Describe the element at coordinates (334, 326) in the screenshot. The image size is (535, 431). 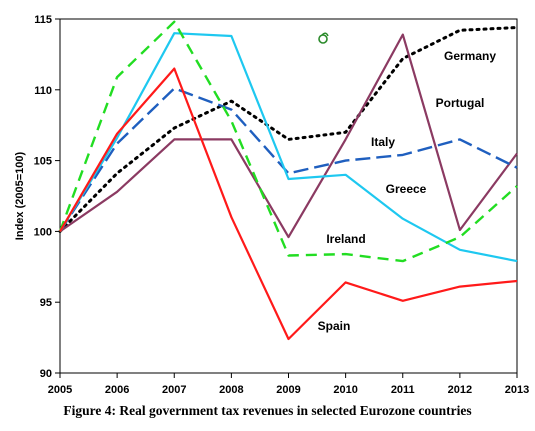
I see `series-label-spain: Spain` at that location.